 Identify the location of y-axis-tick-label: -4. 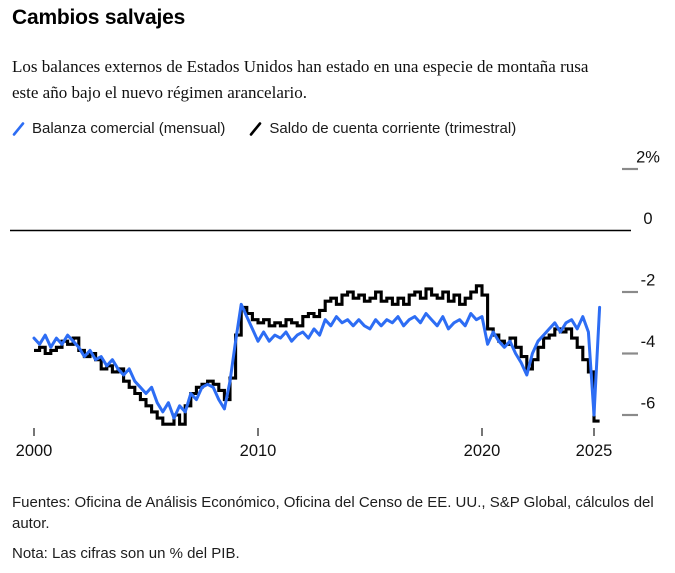
(648, 342).